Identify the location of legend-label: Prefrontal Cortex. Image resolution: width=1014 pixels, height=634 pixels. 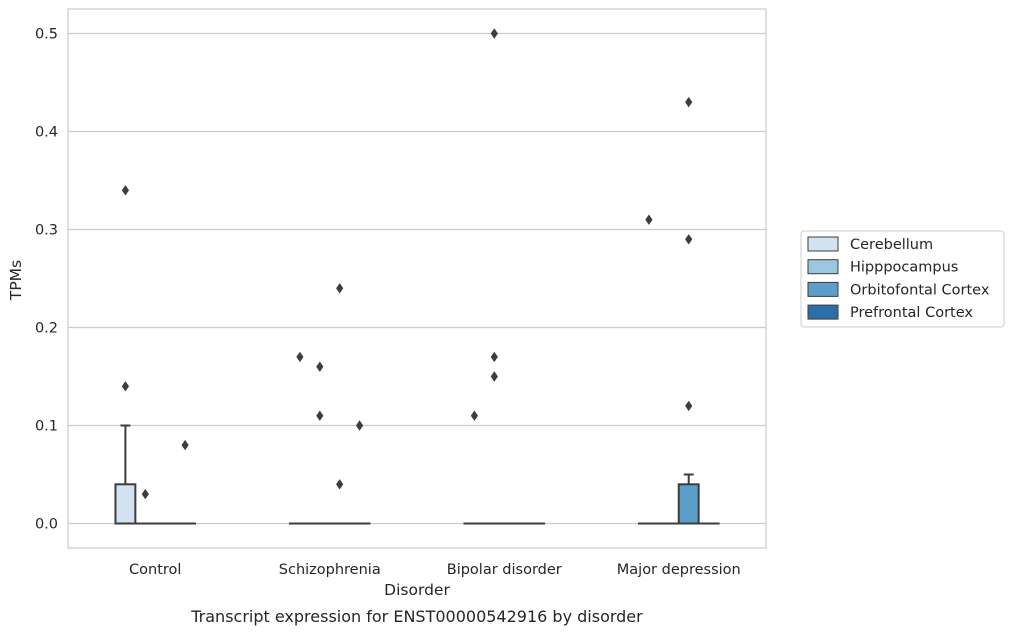
(911, 313).